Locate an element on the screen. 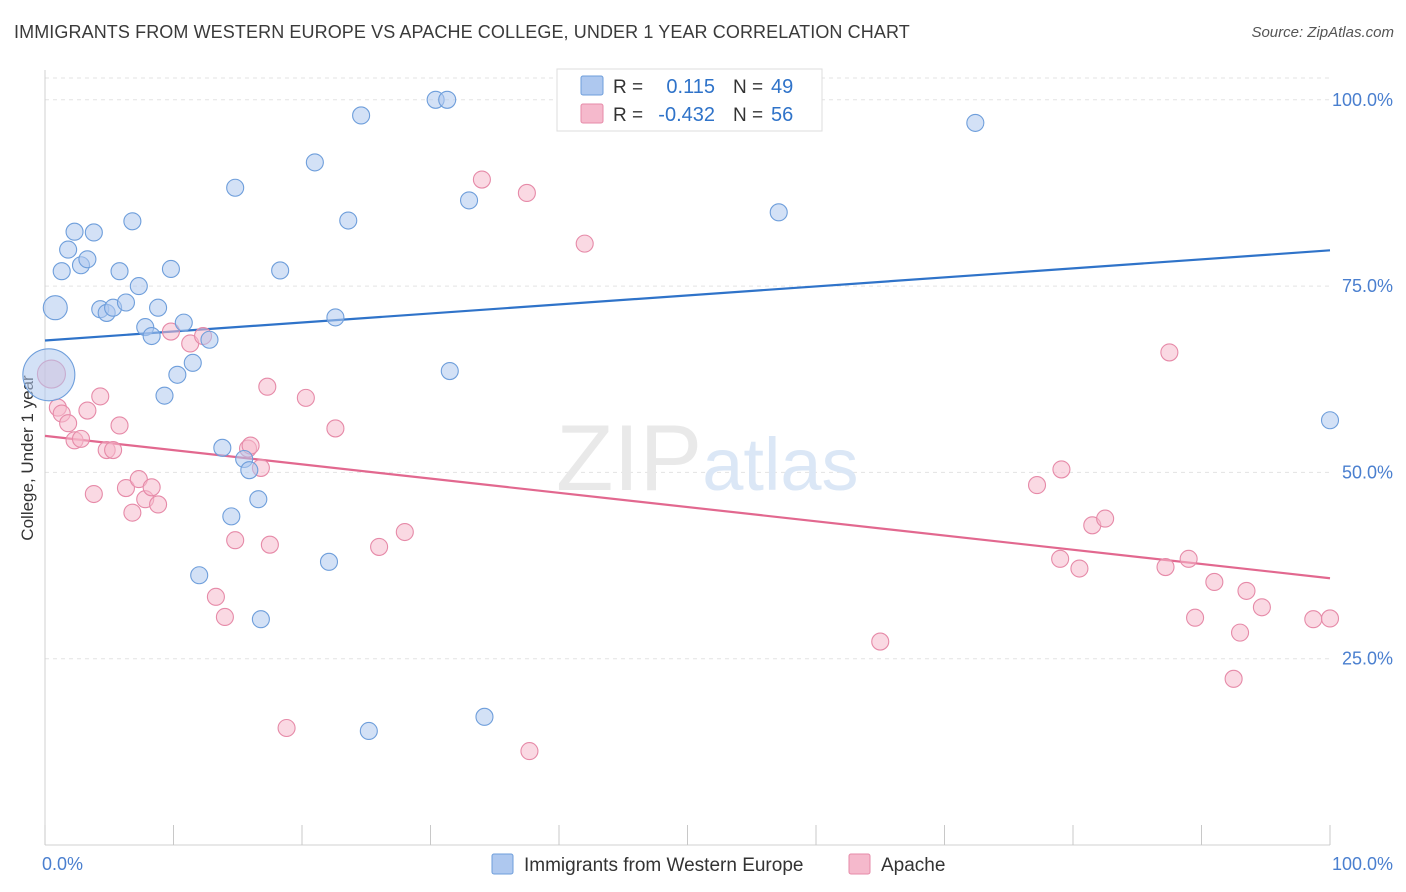 This screenshot has height=892, width=1406. legend-n-value: 49 is located at coordinates (782, 87).